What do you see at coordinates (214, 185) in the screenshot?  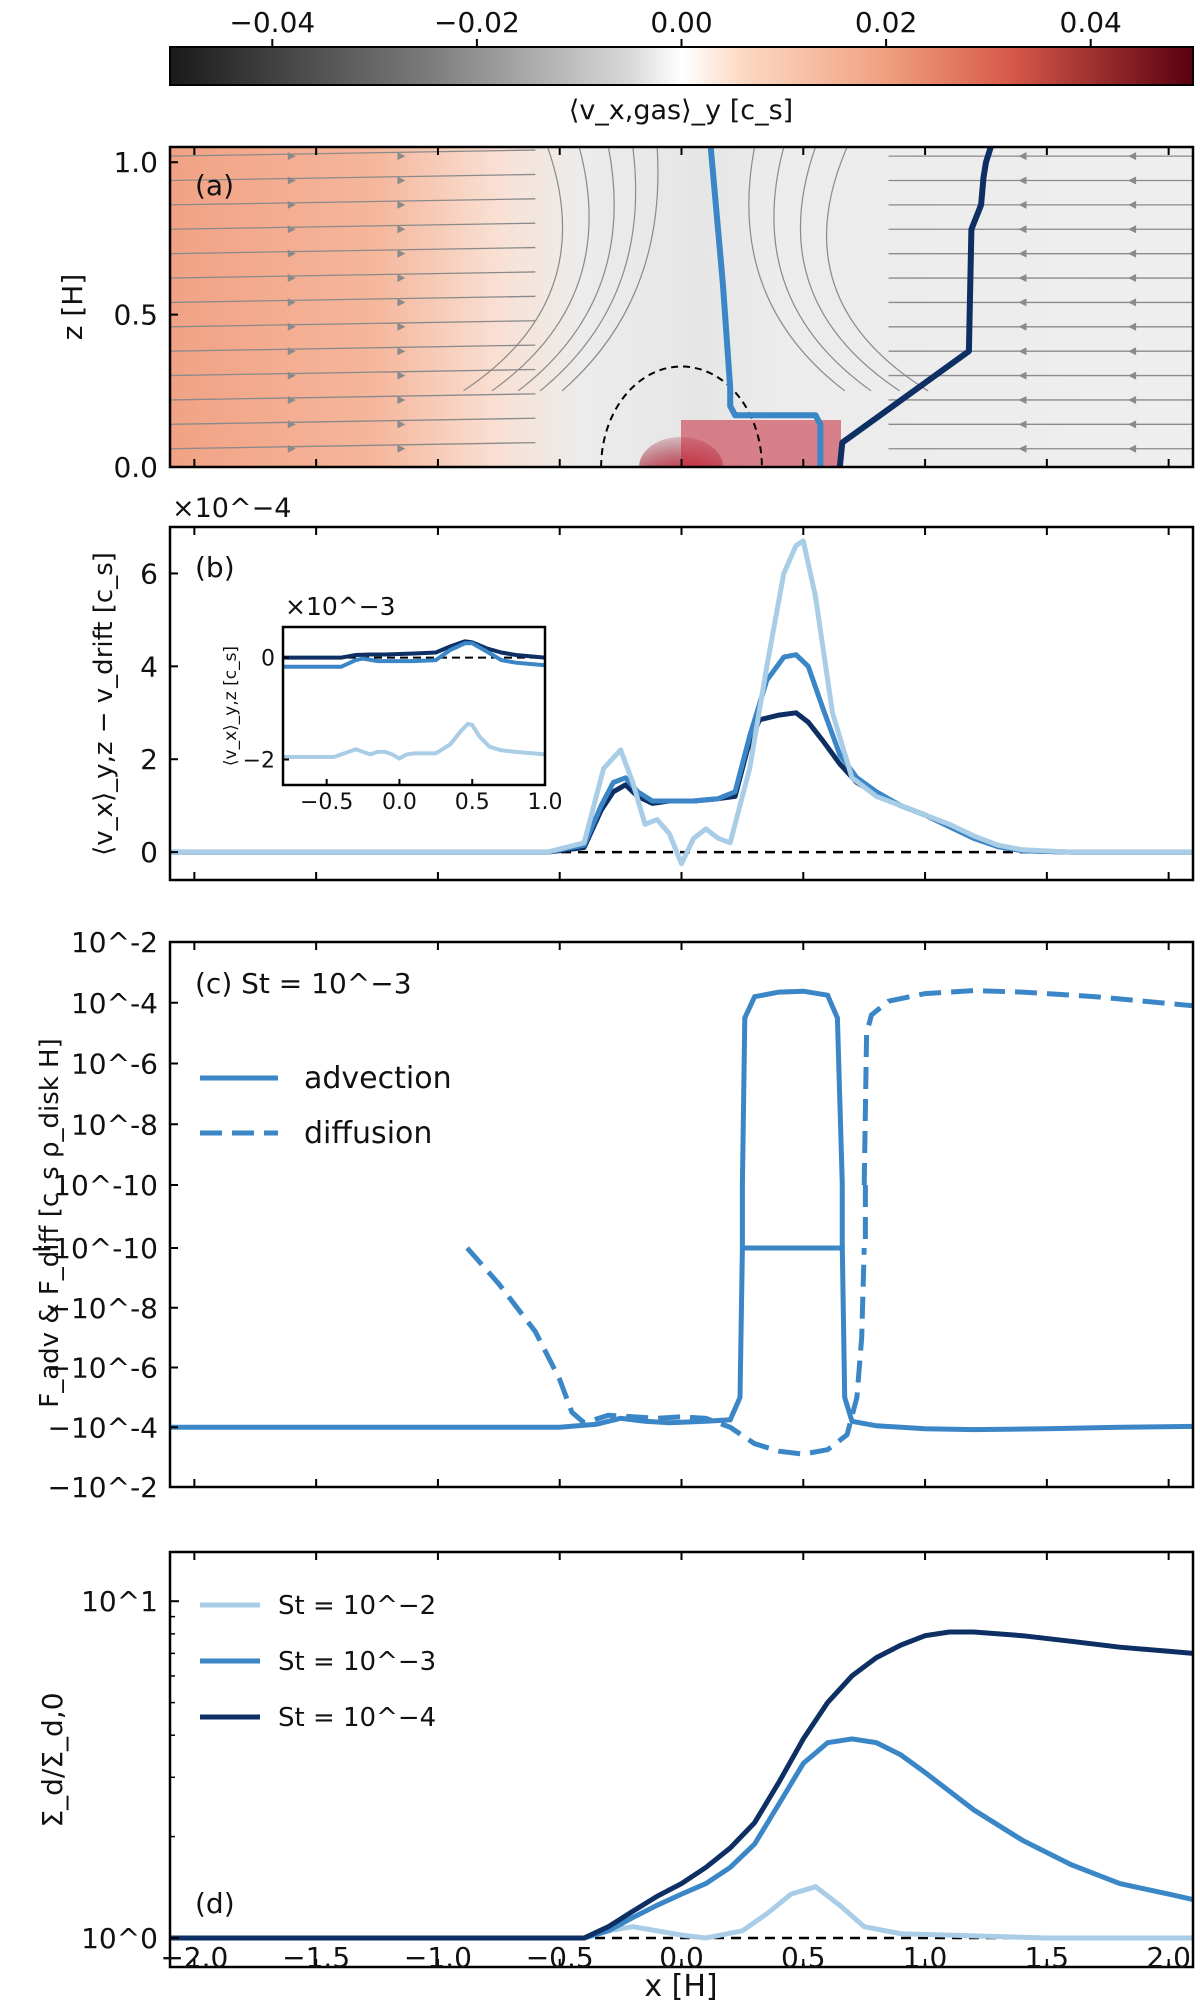 I see `panel-a-label: (a)` at bounding box center [214, 185].